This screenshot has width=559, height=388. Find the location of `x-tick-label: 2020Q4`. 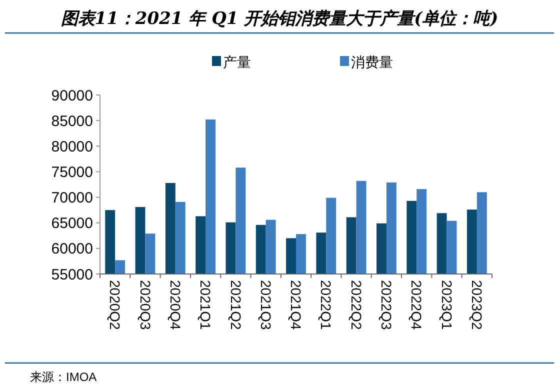

x-tick-label: 2020Q4 is located at coordinates (175, 305).